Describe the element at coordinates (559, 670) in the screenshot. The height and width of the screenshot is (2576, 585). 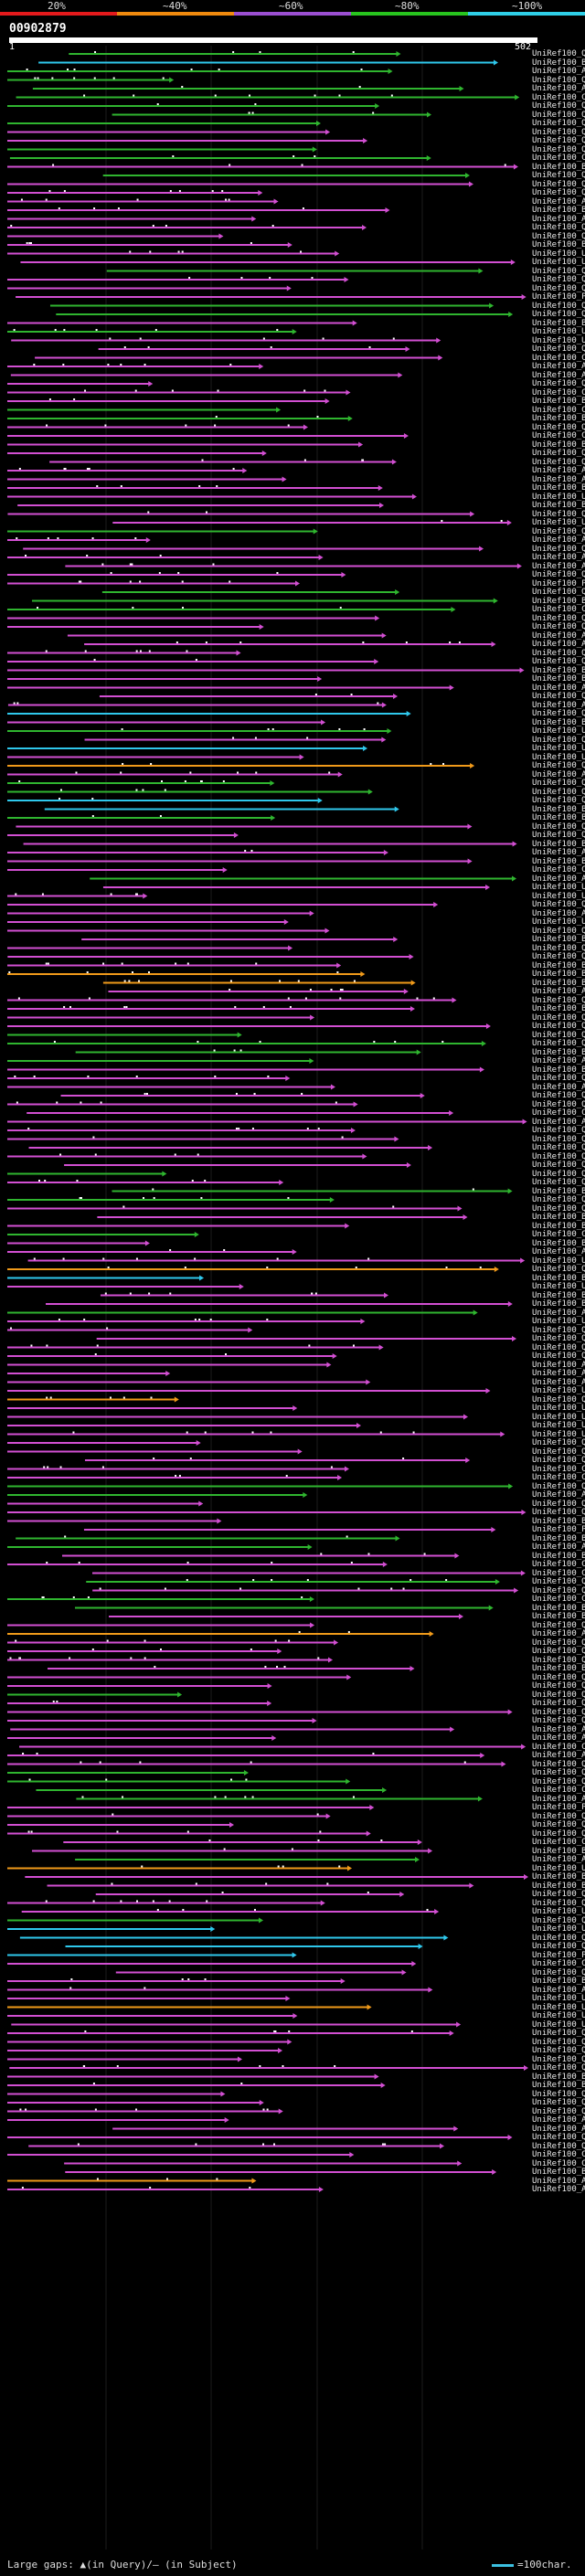
I see `hit-label: UniRef100_B4F9P5` at that location.